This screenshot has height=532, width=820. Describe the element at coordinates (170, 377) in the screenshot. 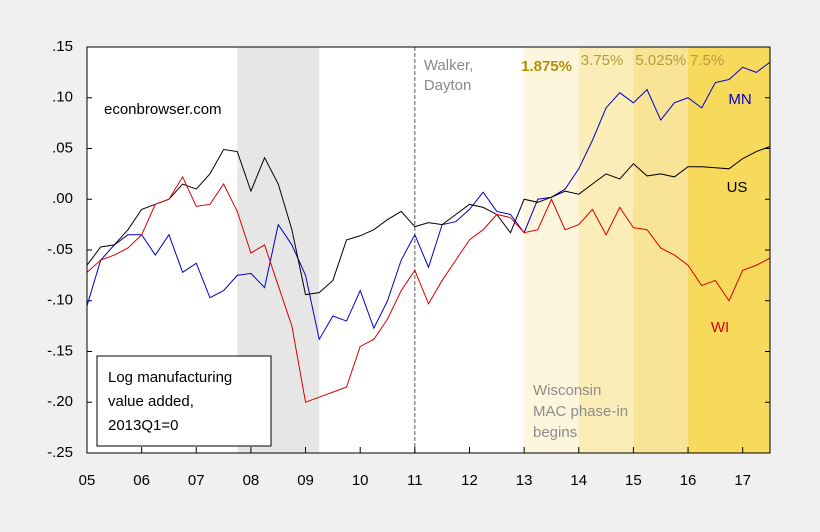

I see `note-text: Log manufacturing` at that location.